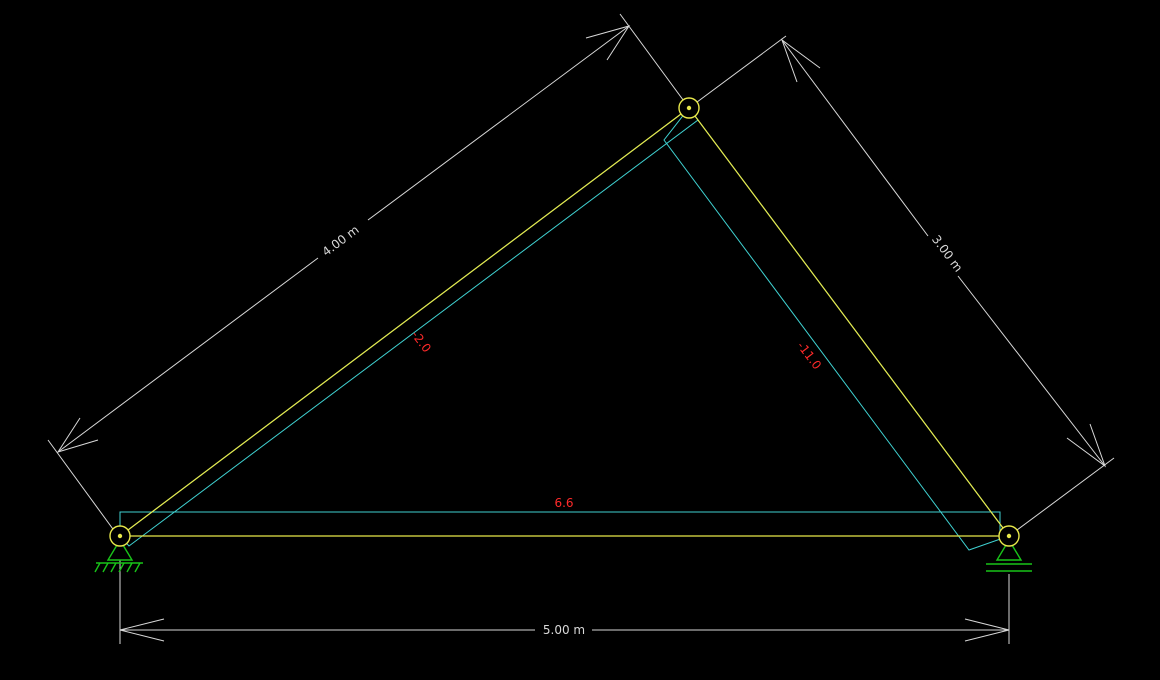 This screenshot has height=680, width=1160. What do you see at coordinates (1009, 555) in the screenshot?
I see `roller-support-icon` at bounding box center [1009, 555].